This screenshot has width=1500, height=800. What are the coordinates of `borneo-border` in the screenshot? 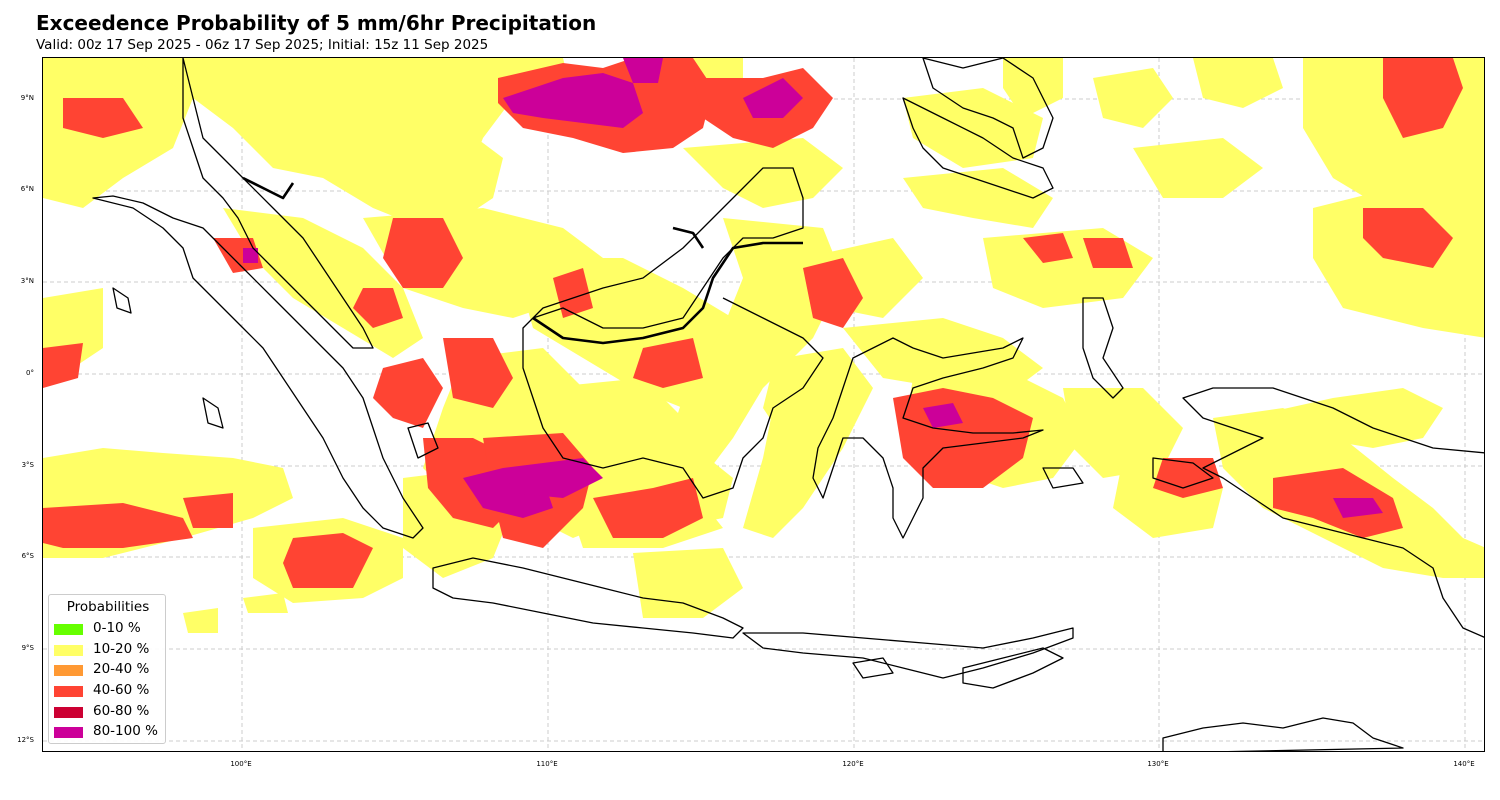 It's located at (667, 293).